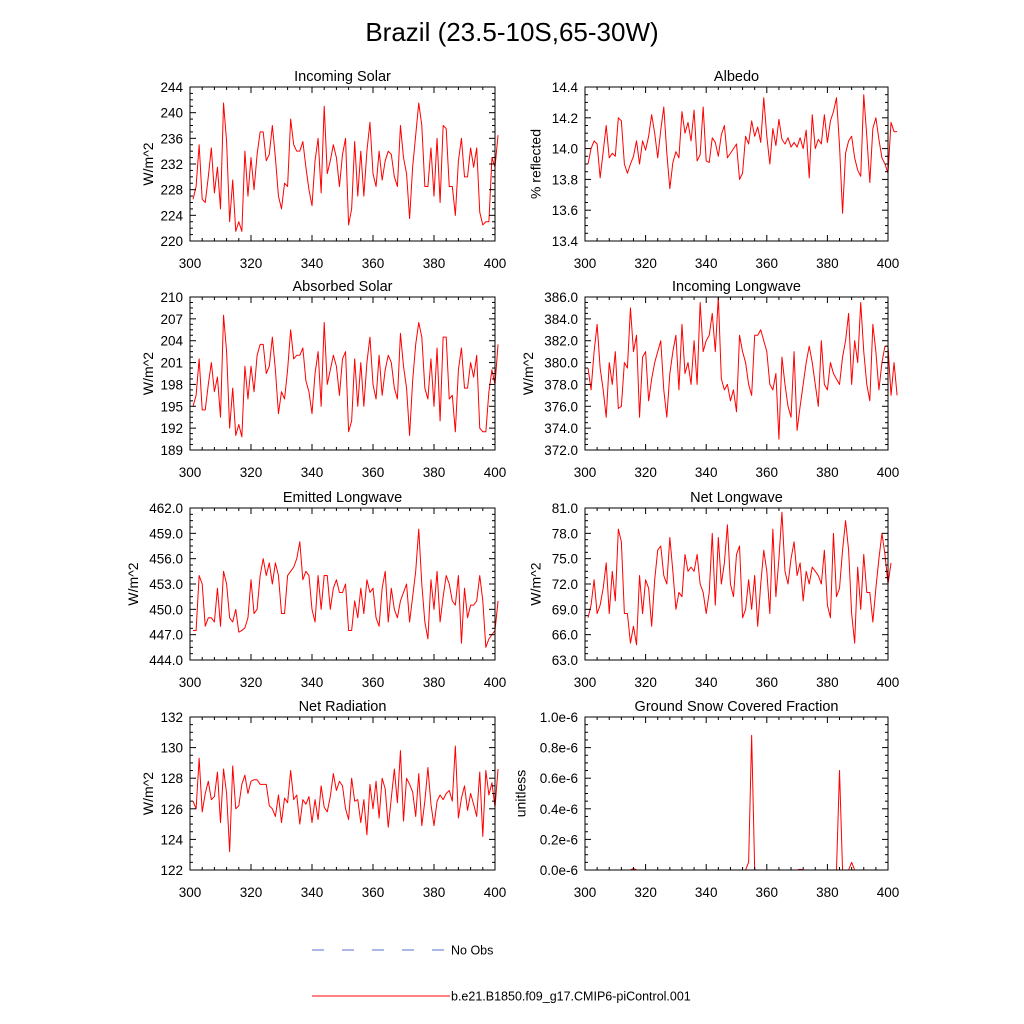 The width and height of the screenshot is (1024, 1024). What do you see at coordinates (171, 717) in the screenshot?
I see `y-tick-label: 132` at bounding box center [171, 717].